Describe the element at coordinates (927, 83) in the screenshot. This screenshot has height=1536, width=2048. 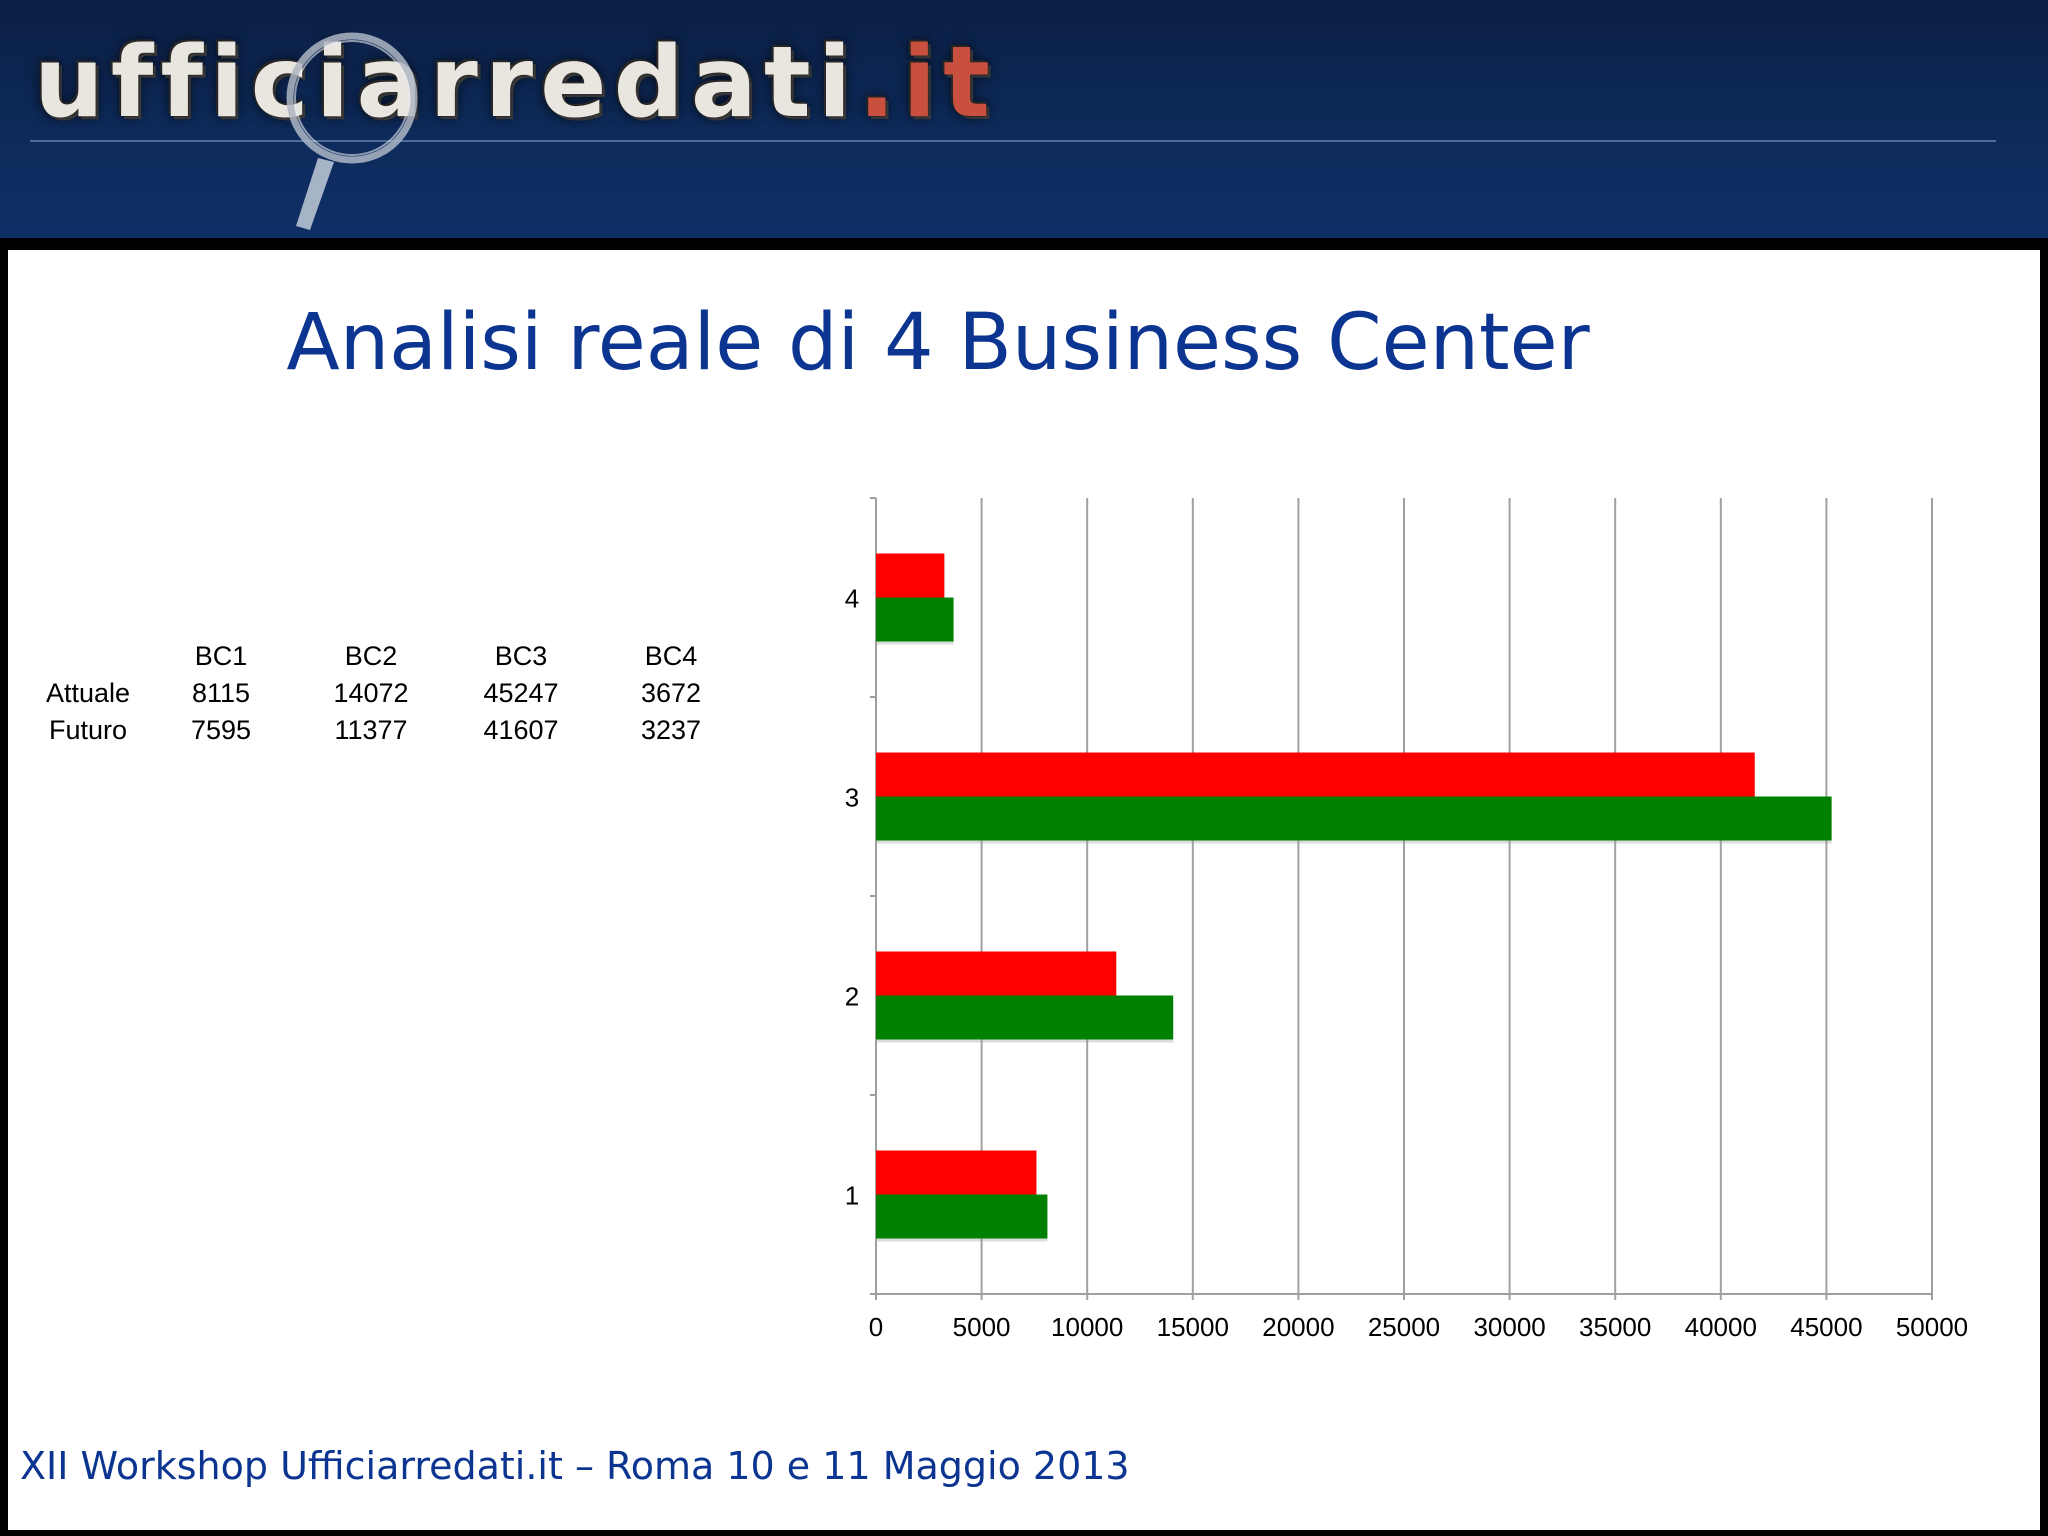
I see `logo-tld-text: .it` at that location.